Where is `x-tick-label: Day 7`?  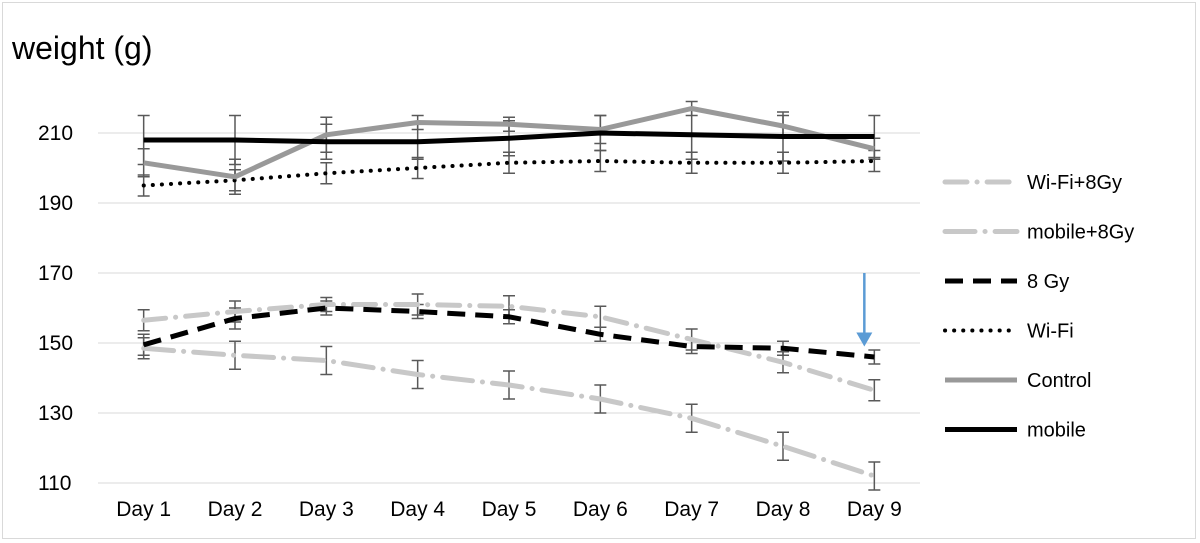 x-tick-label: Day 7 is located at coordinates (691, 509).